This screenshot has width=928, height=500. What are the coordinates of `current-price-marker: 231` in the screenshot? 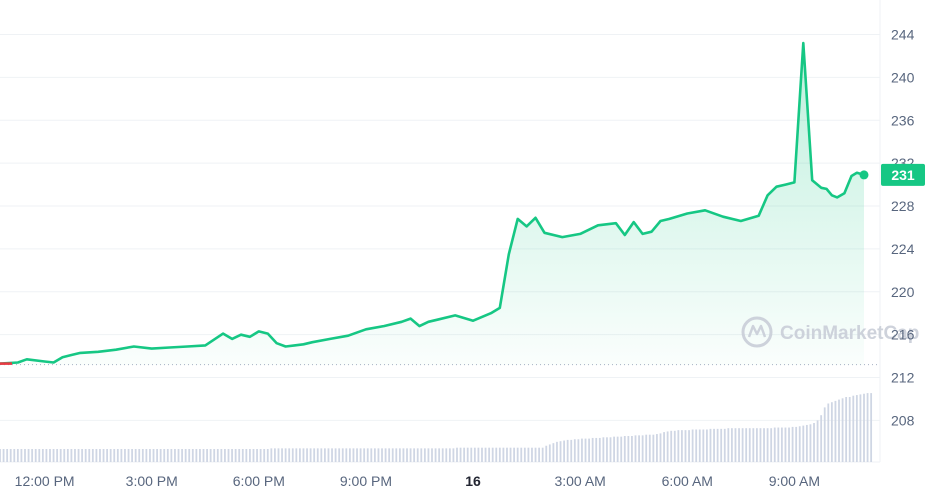 It's located at (893, 175).